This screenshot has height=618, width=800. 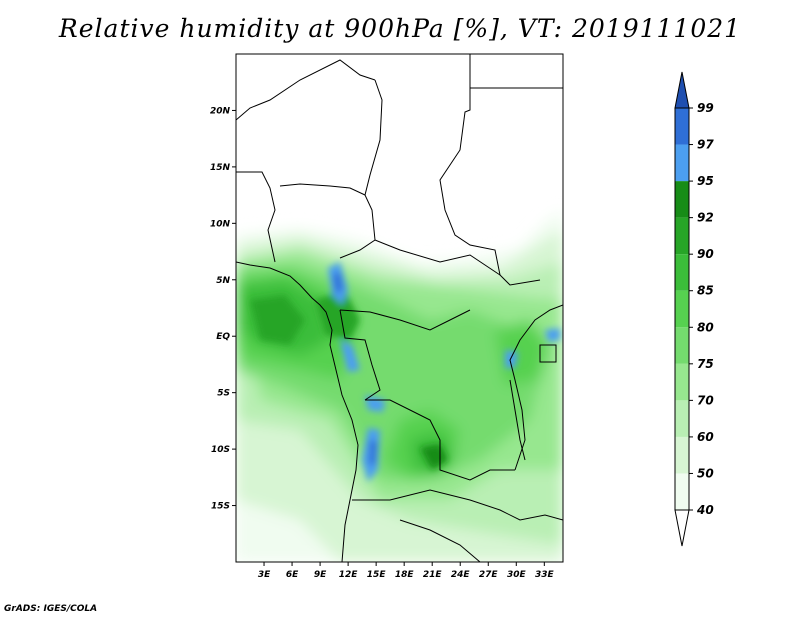 I want to click on lon-tick-label: 33E, so click(x=545, y=575).